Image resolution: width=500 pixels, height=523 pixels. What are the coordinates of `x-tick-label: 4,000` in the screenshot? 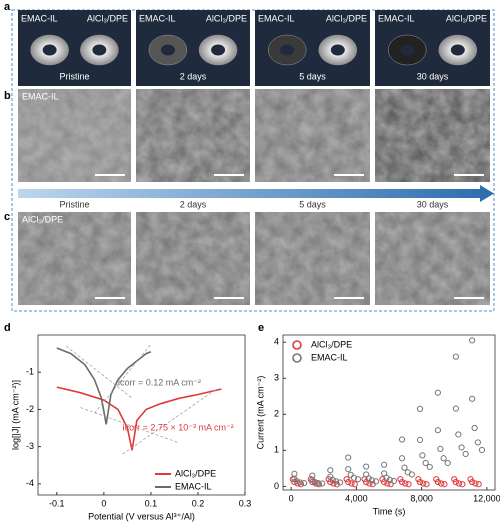 It's located at (356, 498).